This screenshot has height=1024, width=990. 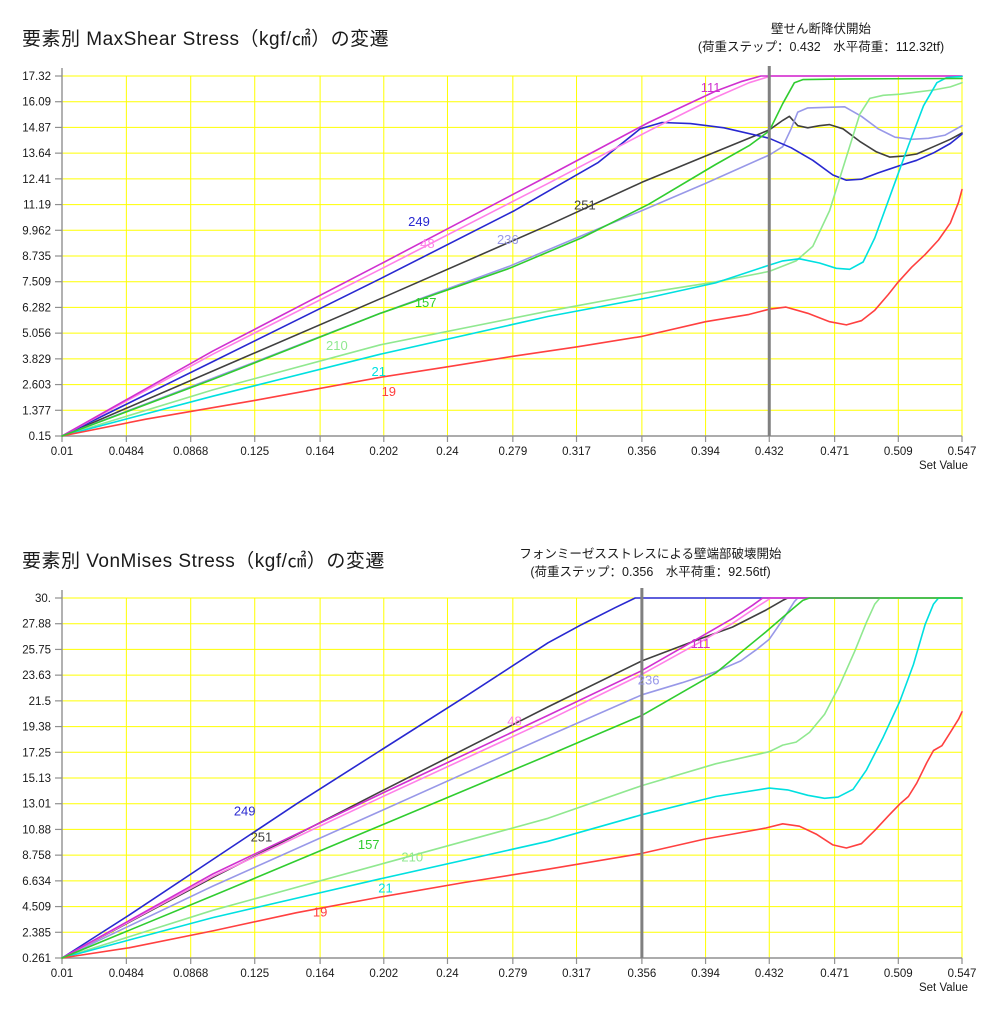 I want to click on x-tick-label: 0.509, so click(x=898, y=452).